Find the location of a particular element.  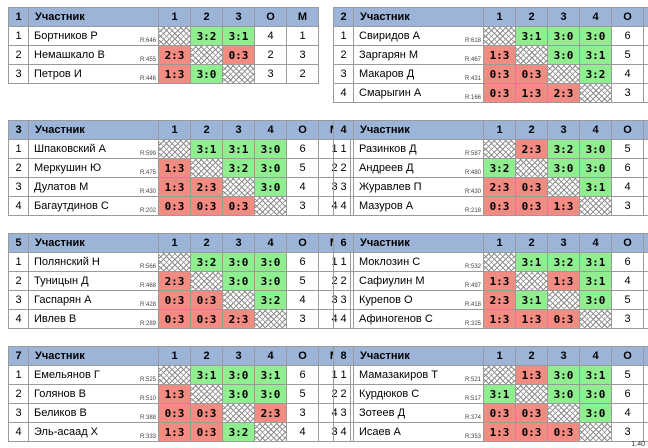

player-cell: Андреев Д R:480 is located at coordinates (418, 168).